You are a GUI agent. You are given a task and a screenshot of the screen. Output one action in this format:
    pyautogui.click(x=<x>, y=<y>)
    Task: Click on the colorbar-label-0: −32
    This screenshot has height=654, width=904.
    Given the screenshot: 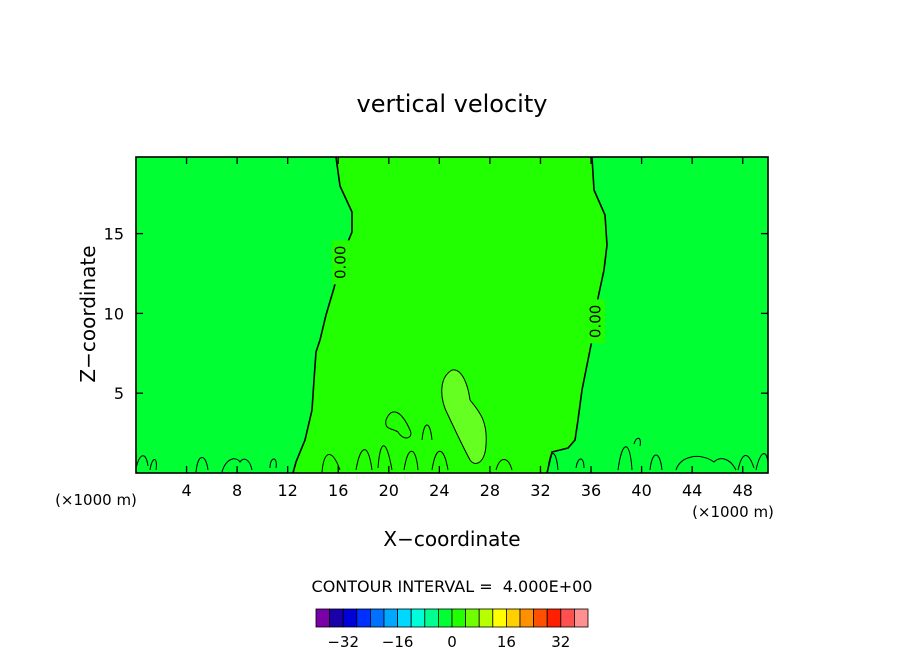 What is the action you would take?
    pyautogui.click(x=343, y=642)
    